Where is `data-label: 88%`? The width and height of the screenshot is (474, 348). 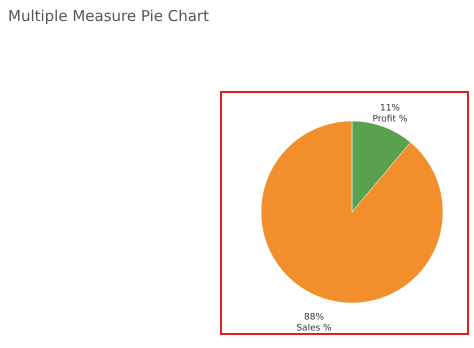
data-label: 88% is located at coordinates (314, 317).